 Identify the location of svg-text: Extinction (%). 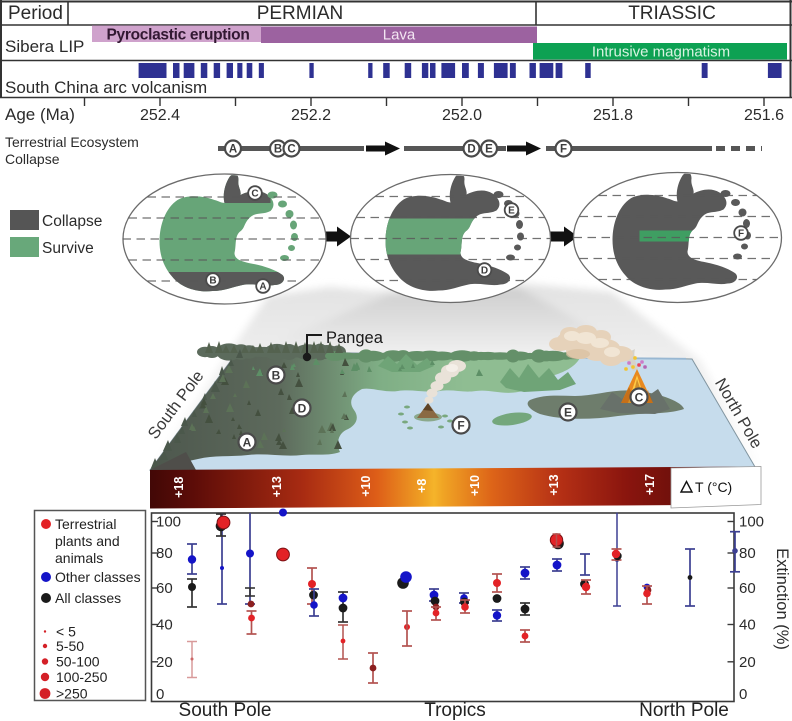
(782, 599).